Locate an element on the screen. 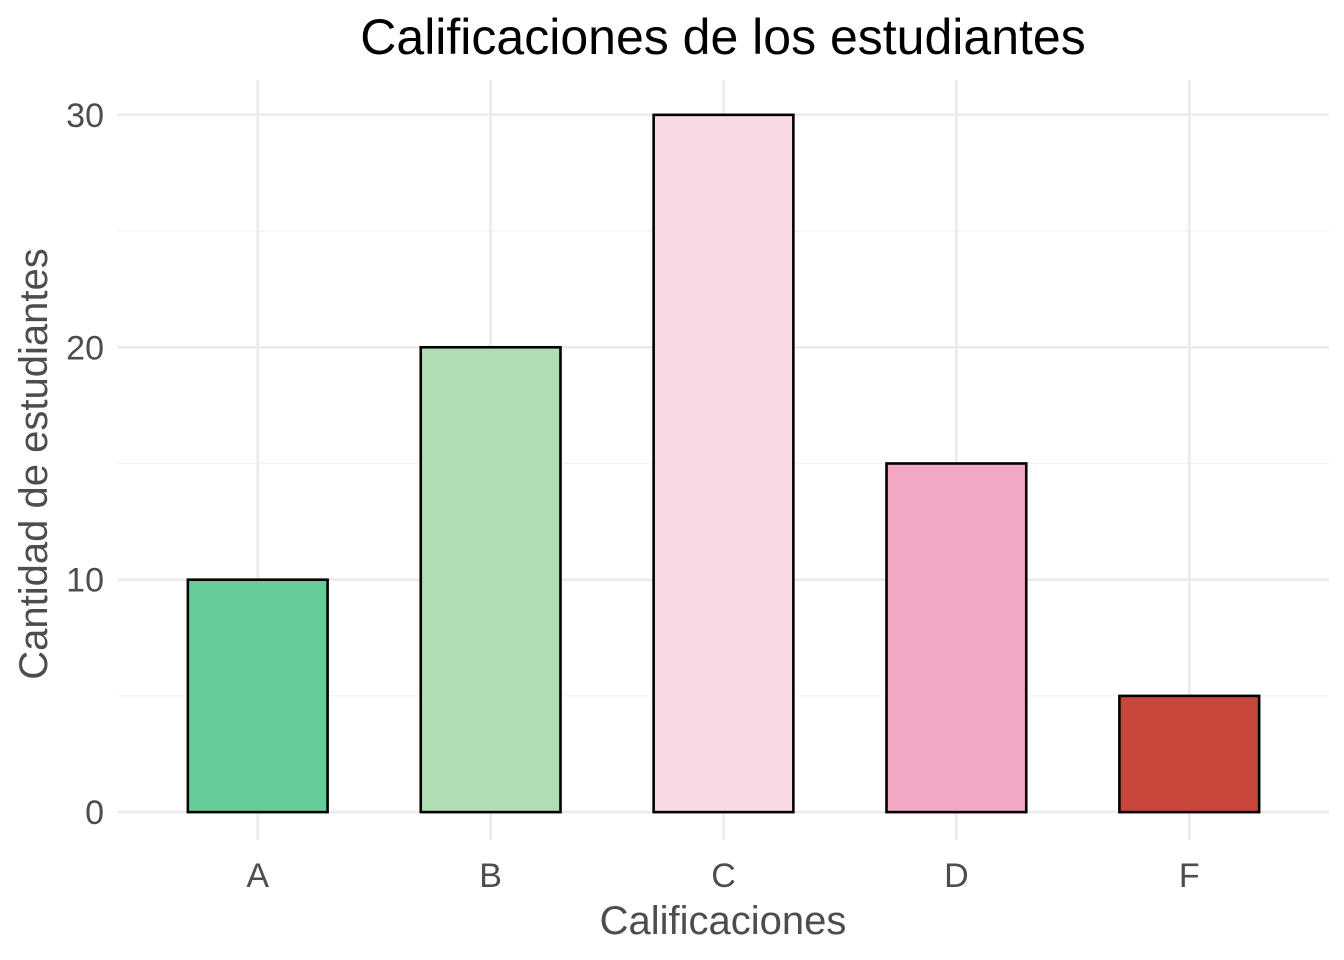 Image resolution: width=1344 pixels, height=960 pixels. y-axis-title: Cantidad de estudiantes is located at coordinates (34, 463).